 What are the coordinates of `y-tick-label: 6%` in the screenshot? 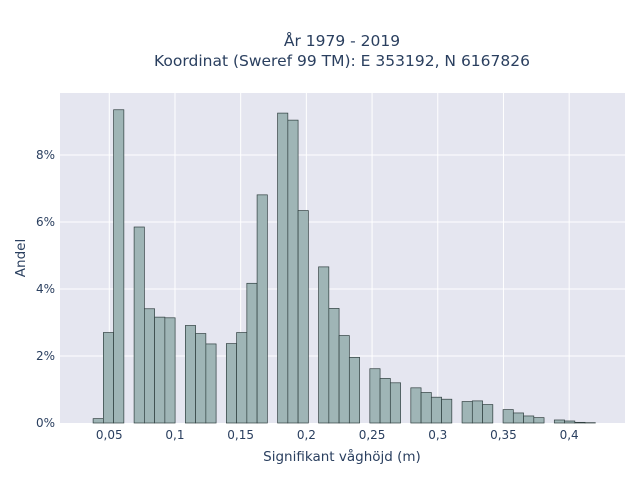 It's located at (45, 222).